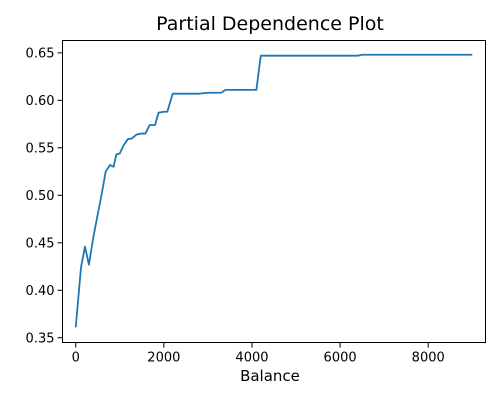  What do you see at coordinates (340, 358) in the screenshot?
I see `x-tick-label: 6000` at bounding box center [340, 358].